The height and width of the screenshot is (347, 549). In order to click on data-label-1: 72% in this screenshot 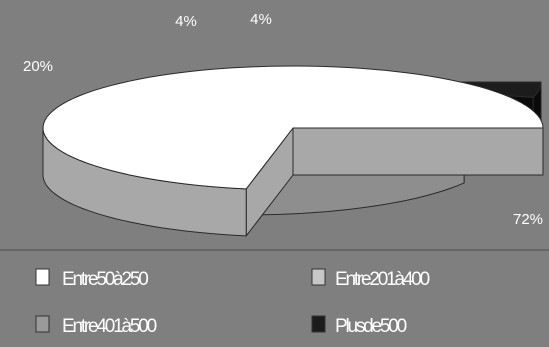, I will do `click(528, 219)`.